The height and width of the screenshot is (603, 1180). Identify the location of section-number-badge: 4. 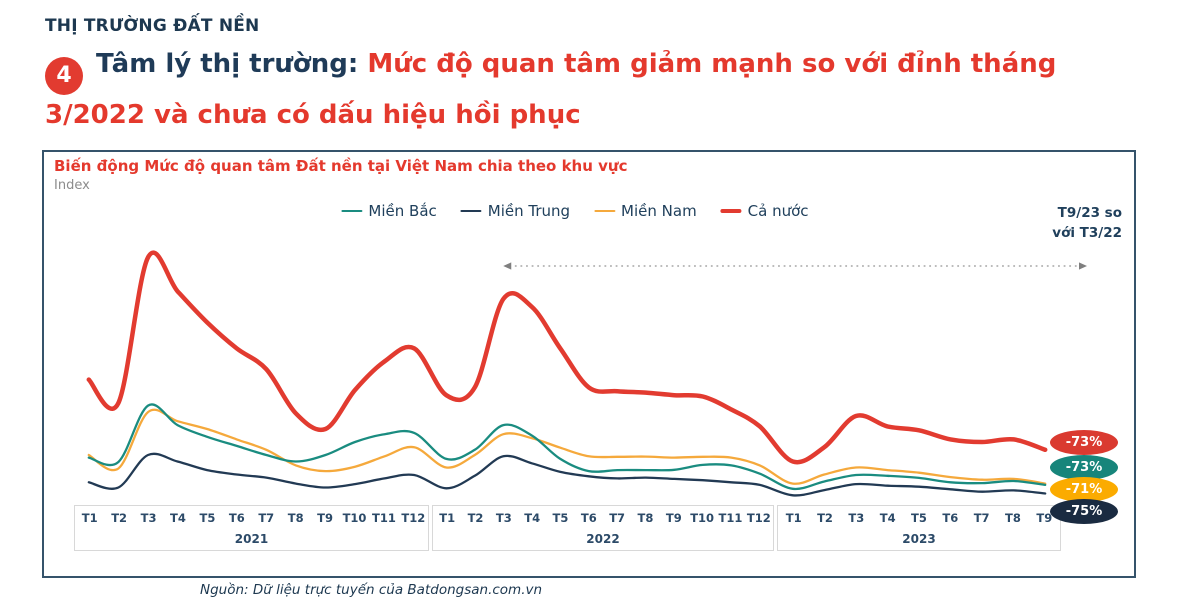
(64, 76).